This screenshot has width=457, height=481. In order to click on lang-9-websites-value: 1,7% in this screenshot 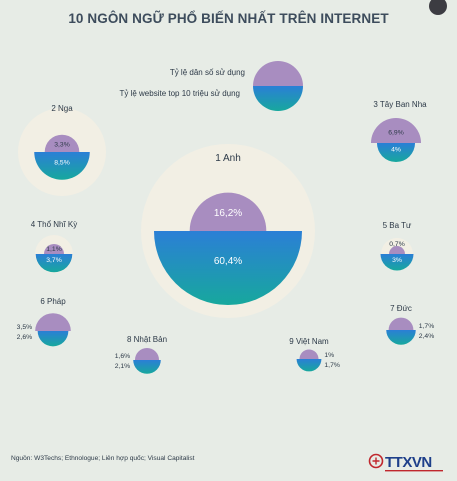, I will do `click(332, 365)`.